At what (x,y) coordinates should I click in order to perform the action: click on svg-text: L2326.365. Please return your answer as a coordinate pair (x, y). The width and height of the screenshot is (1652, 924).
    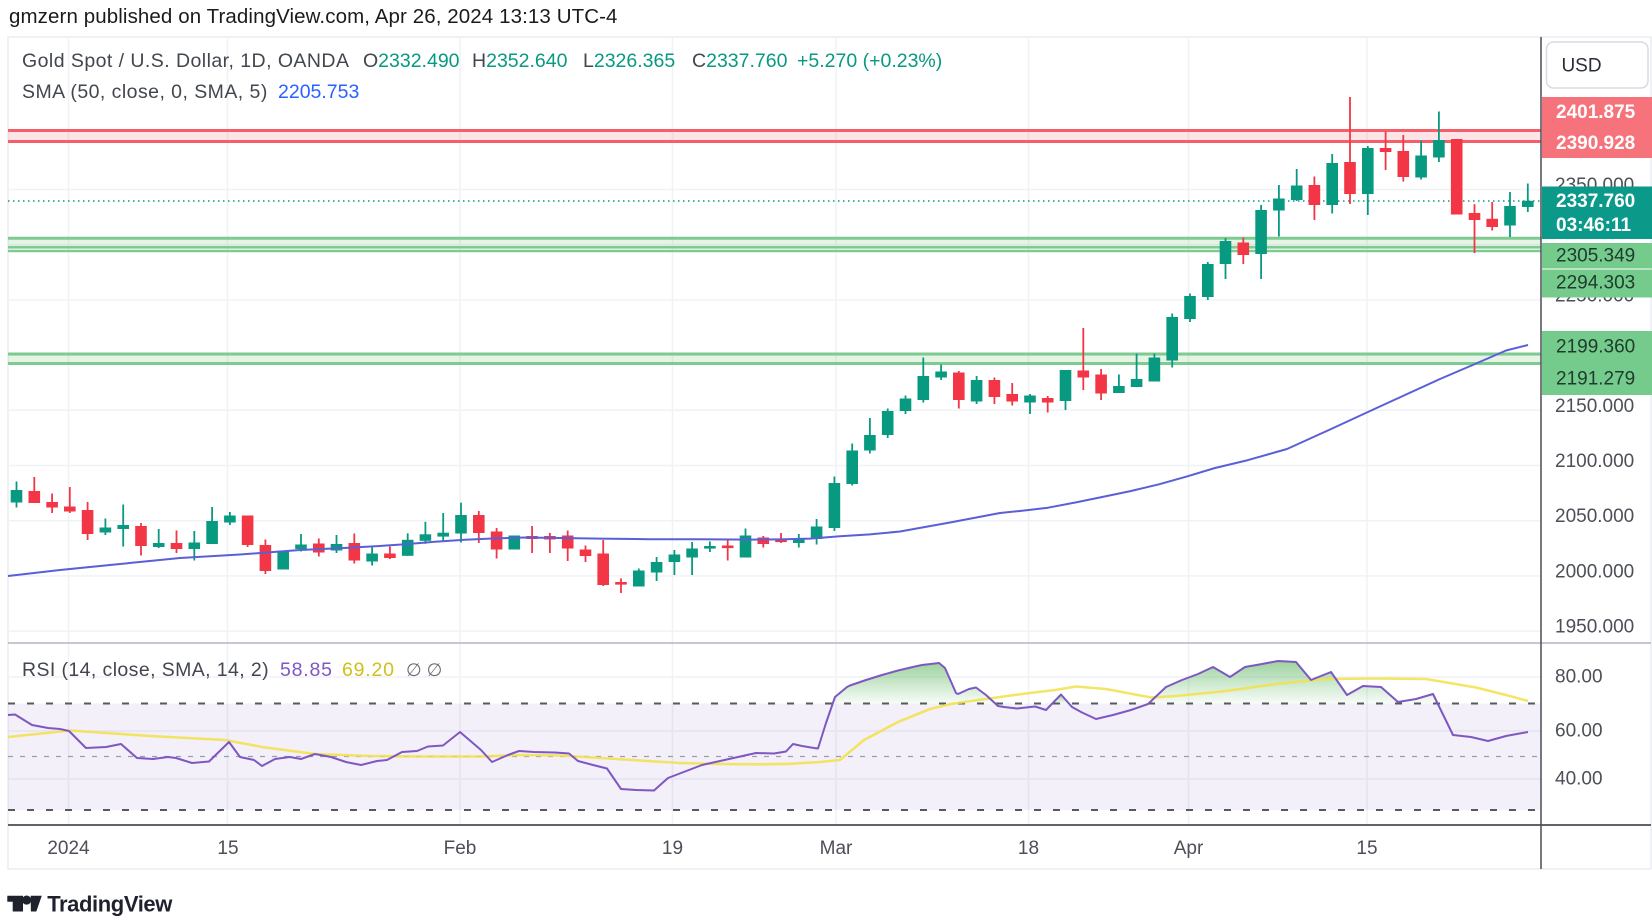
    Looking at the image, I should click on (629, 61).